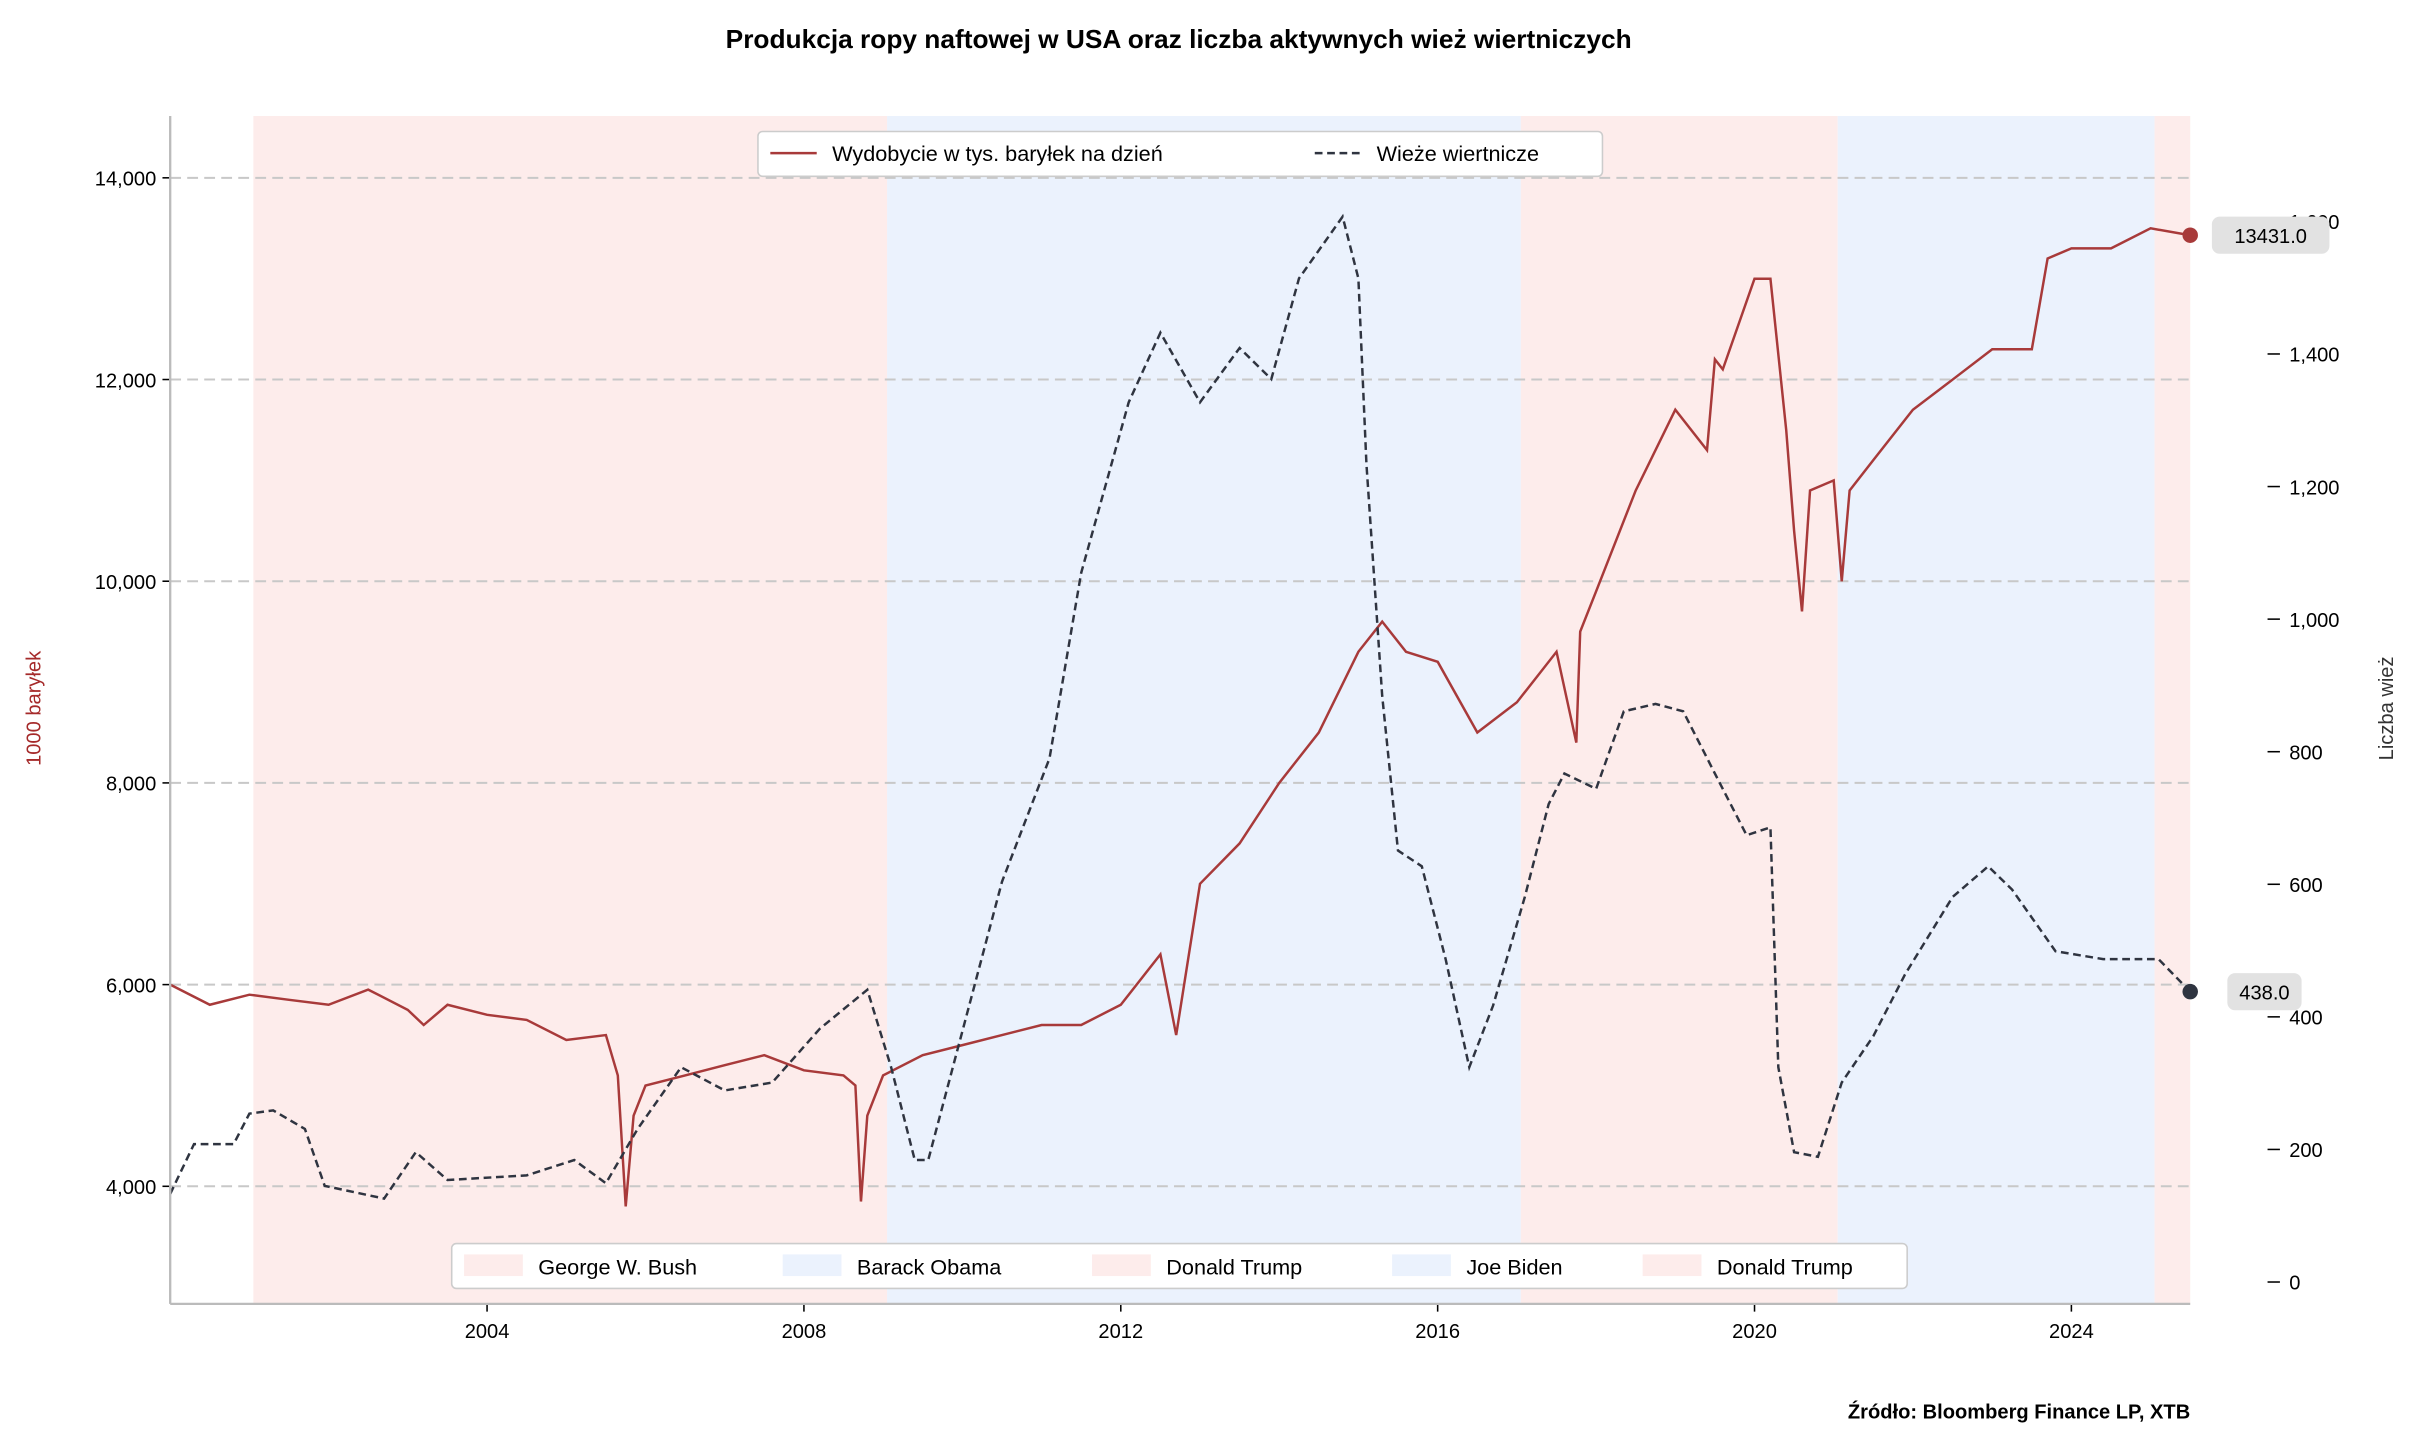 This screenshot has width=2413, height=1440. What do you see at coordinates (2306, 1151) in the screenshot?
I see `right-tick-label: 200` at bounding box center [2306, 1151].